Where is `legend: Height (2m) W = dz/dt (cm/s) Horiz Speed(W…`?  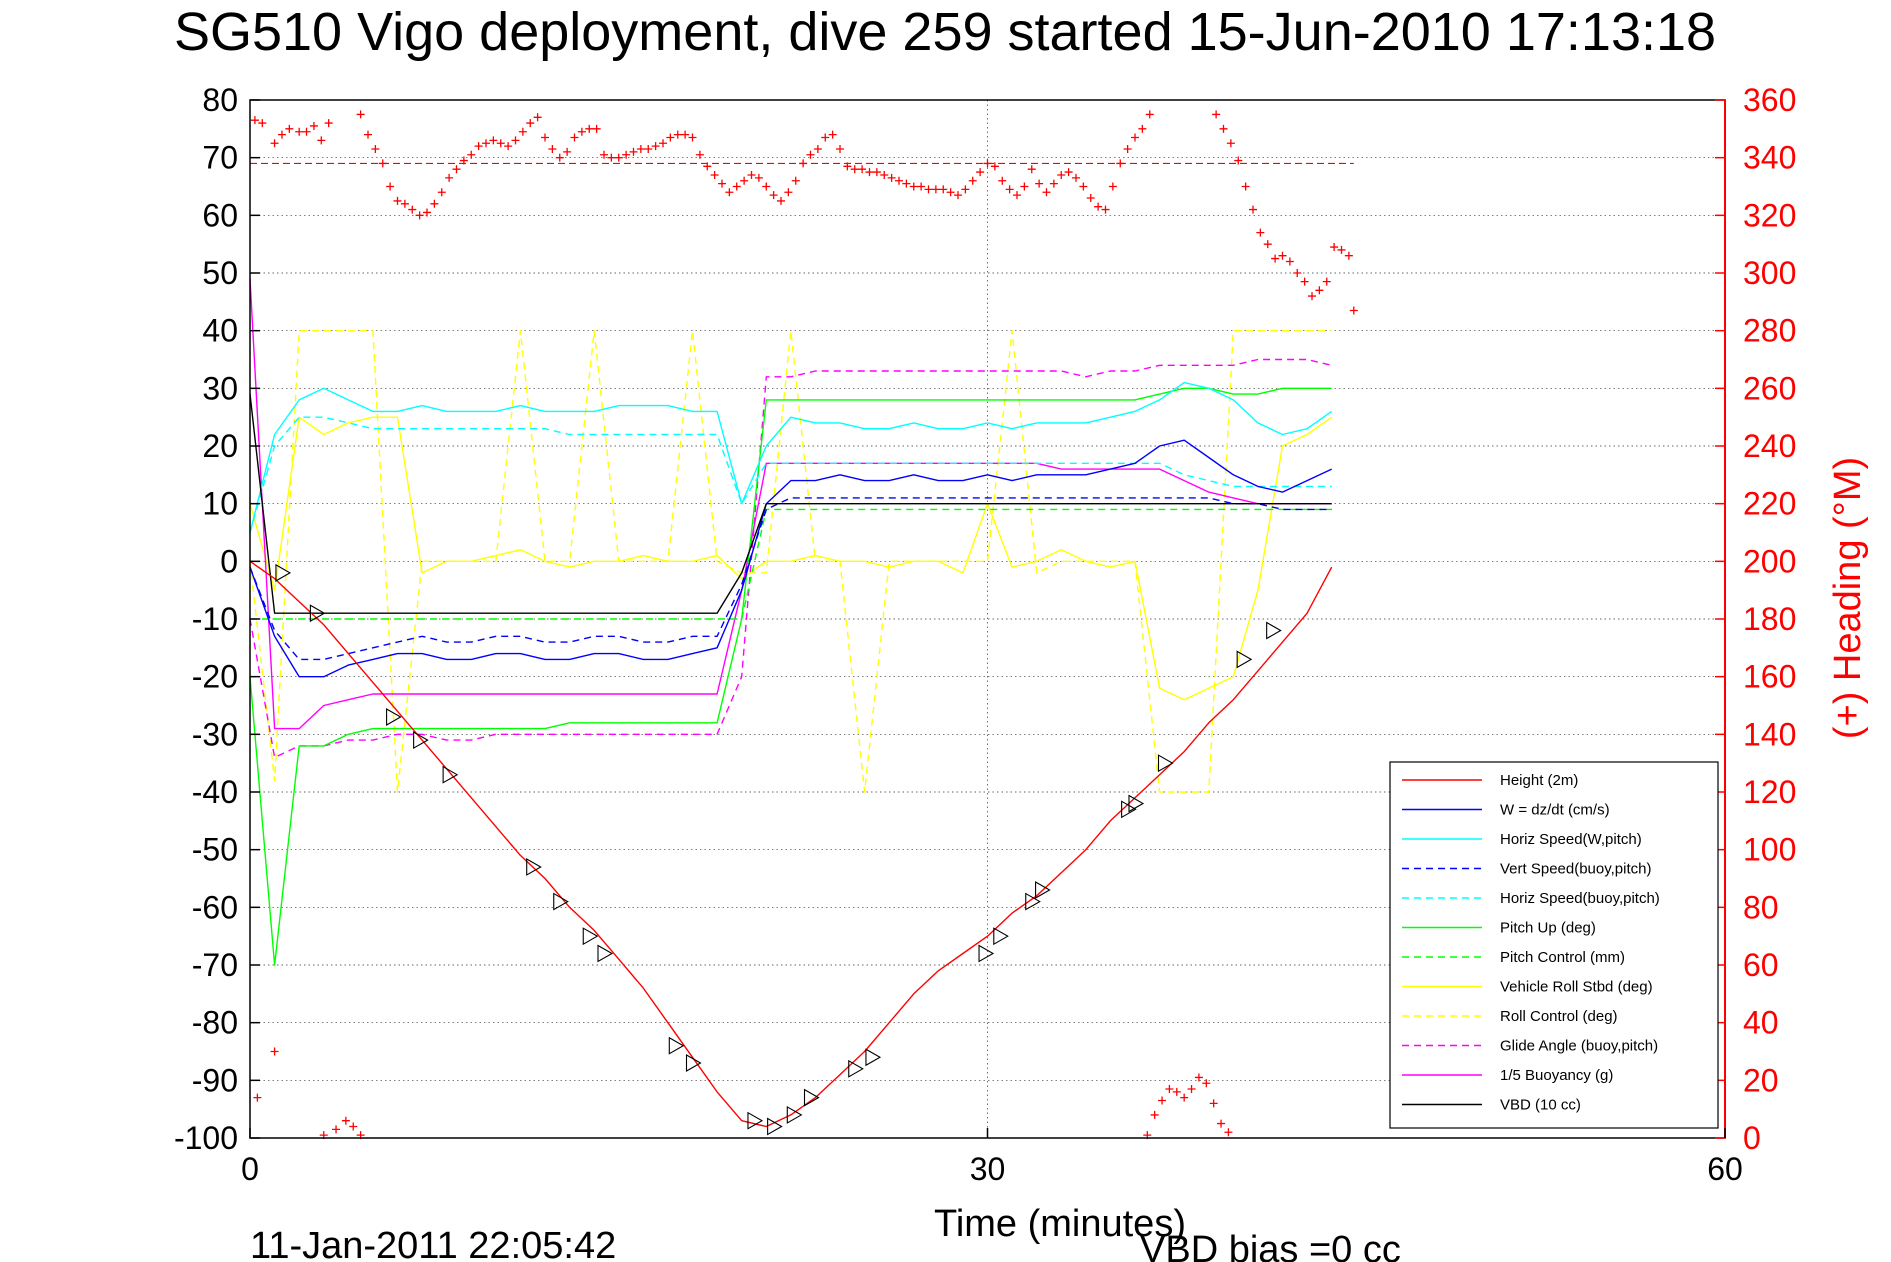
legend: Height (2m) W = dz/dt (cm/s) Horiz Speed(W… is located at coordinates (1554, 945).